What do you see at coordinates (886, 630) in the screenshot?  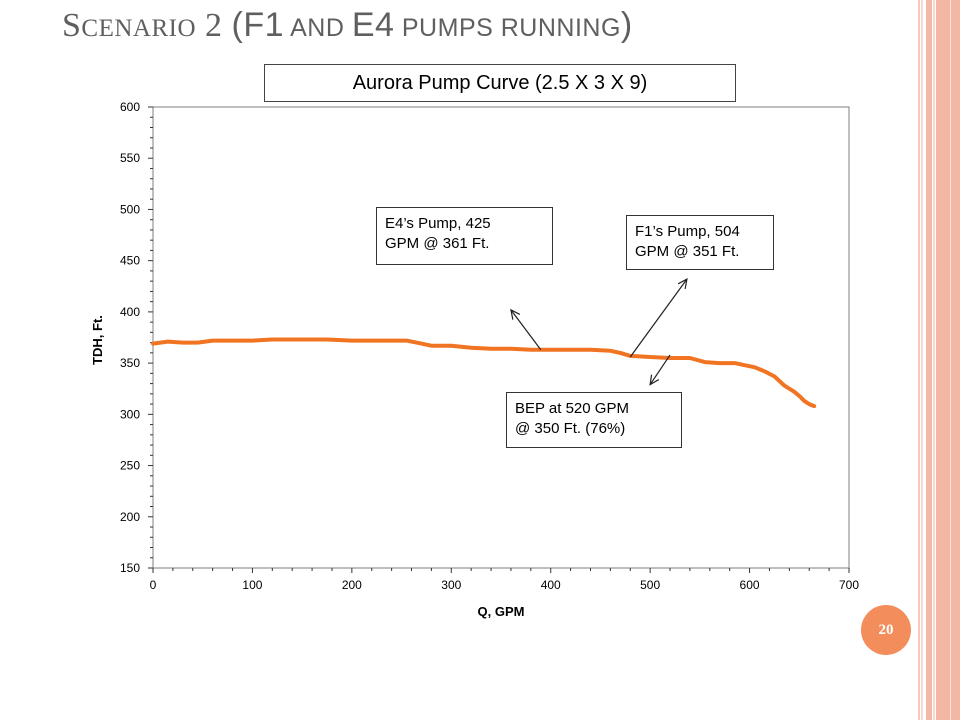 I see `page-number-badge: 20` at bounding box center [886, 630].